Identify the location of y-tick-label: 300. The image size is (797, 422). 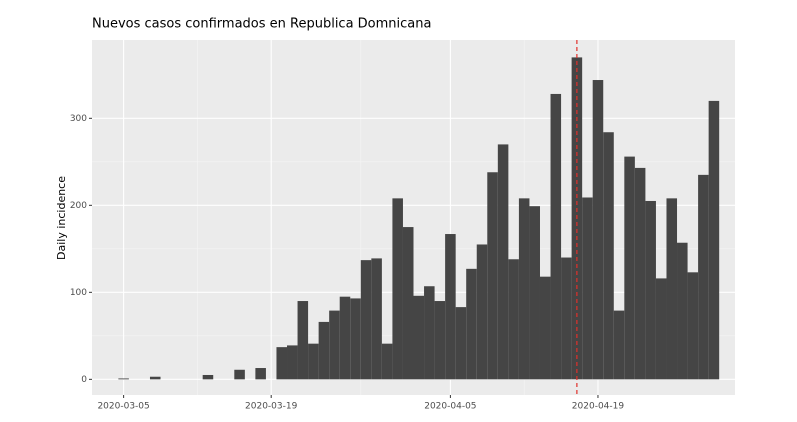
(78, 119).